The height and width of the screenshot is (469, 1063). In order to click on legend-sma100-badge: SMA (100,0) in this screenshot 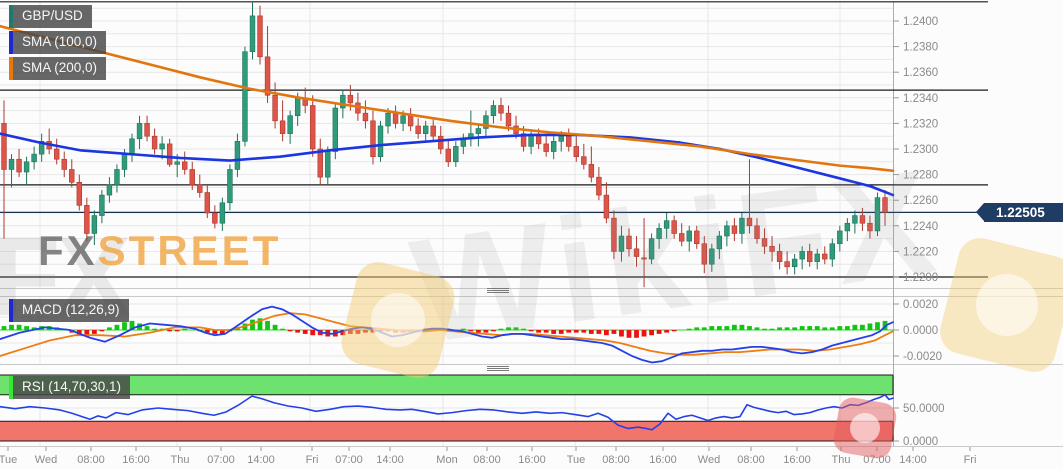, I will do `click(58, 42)`.